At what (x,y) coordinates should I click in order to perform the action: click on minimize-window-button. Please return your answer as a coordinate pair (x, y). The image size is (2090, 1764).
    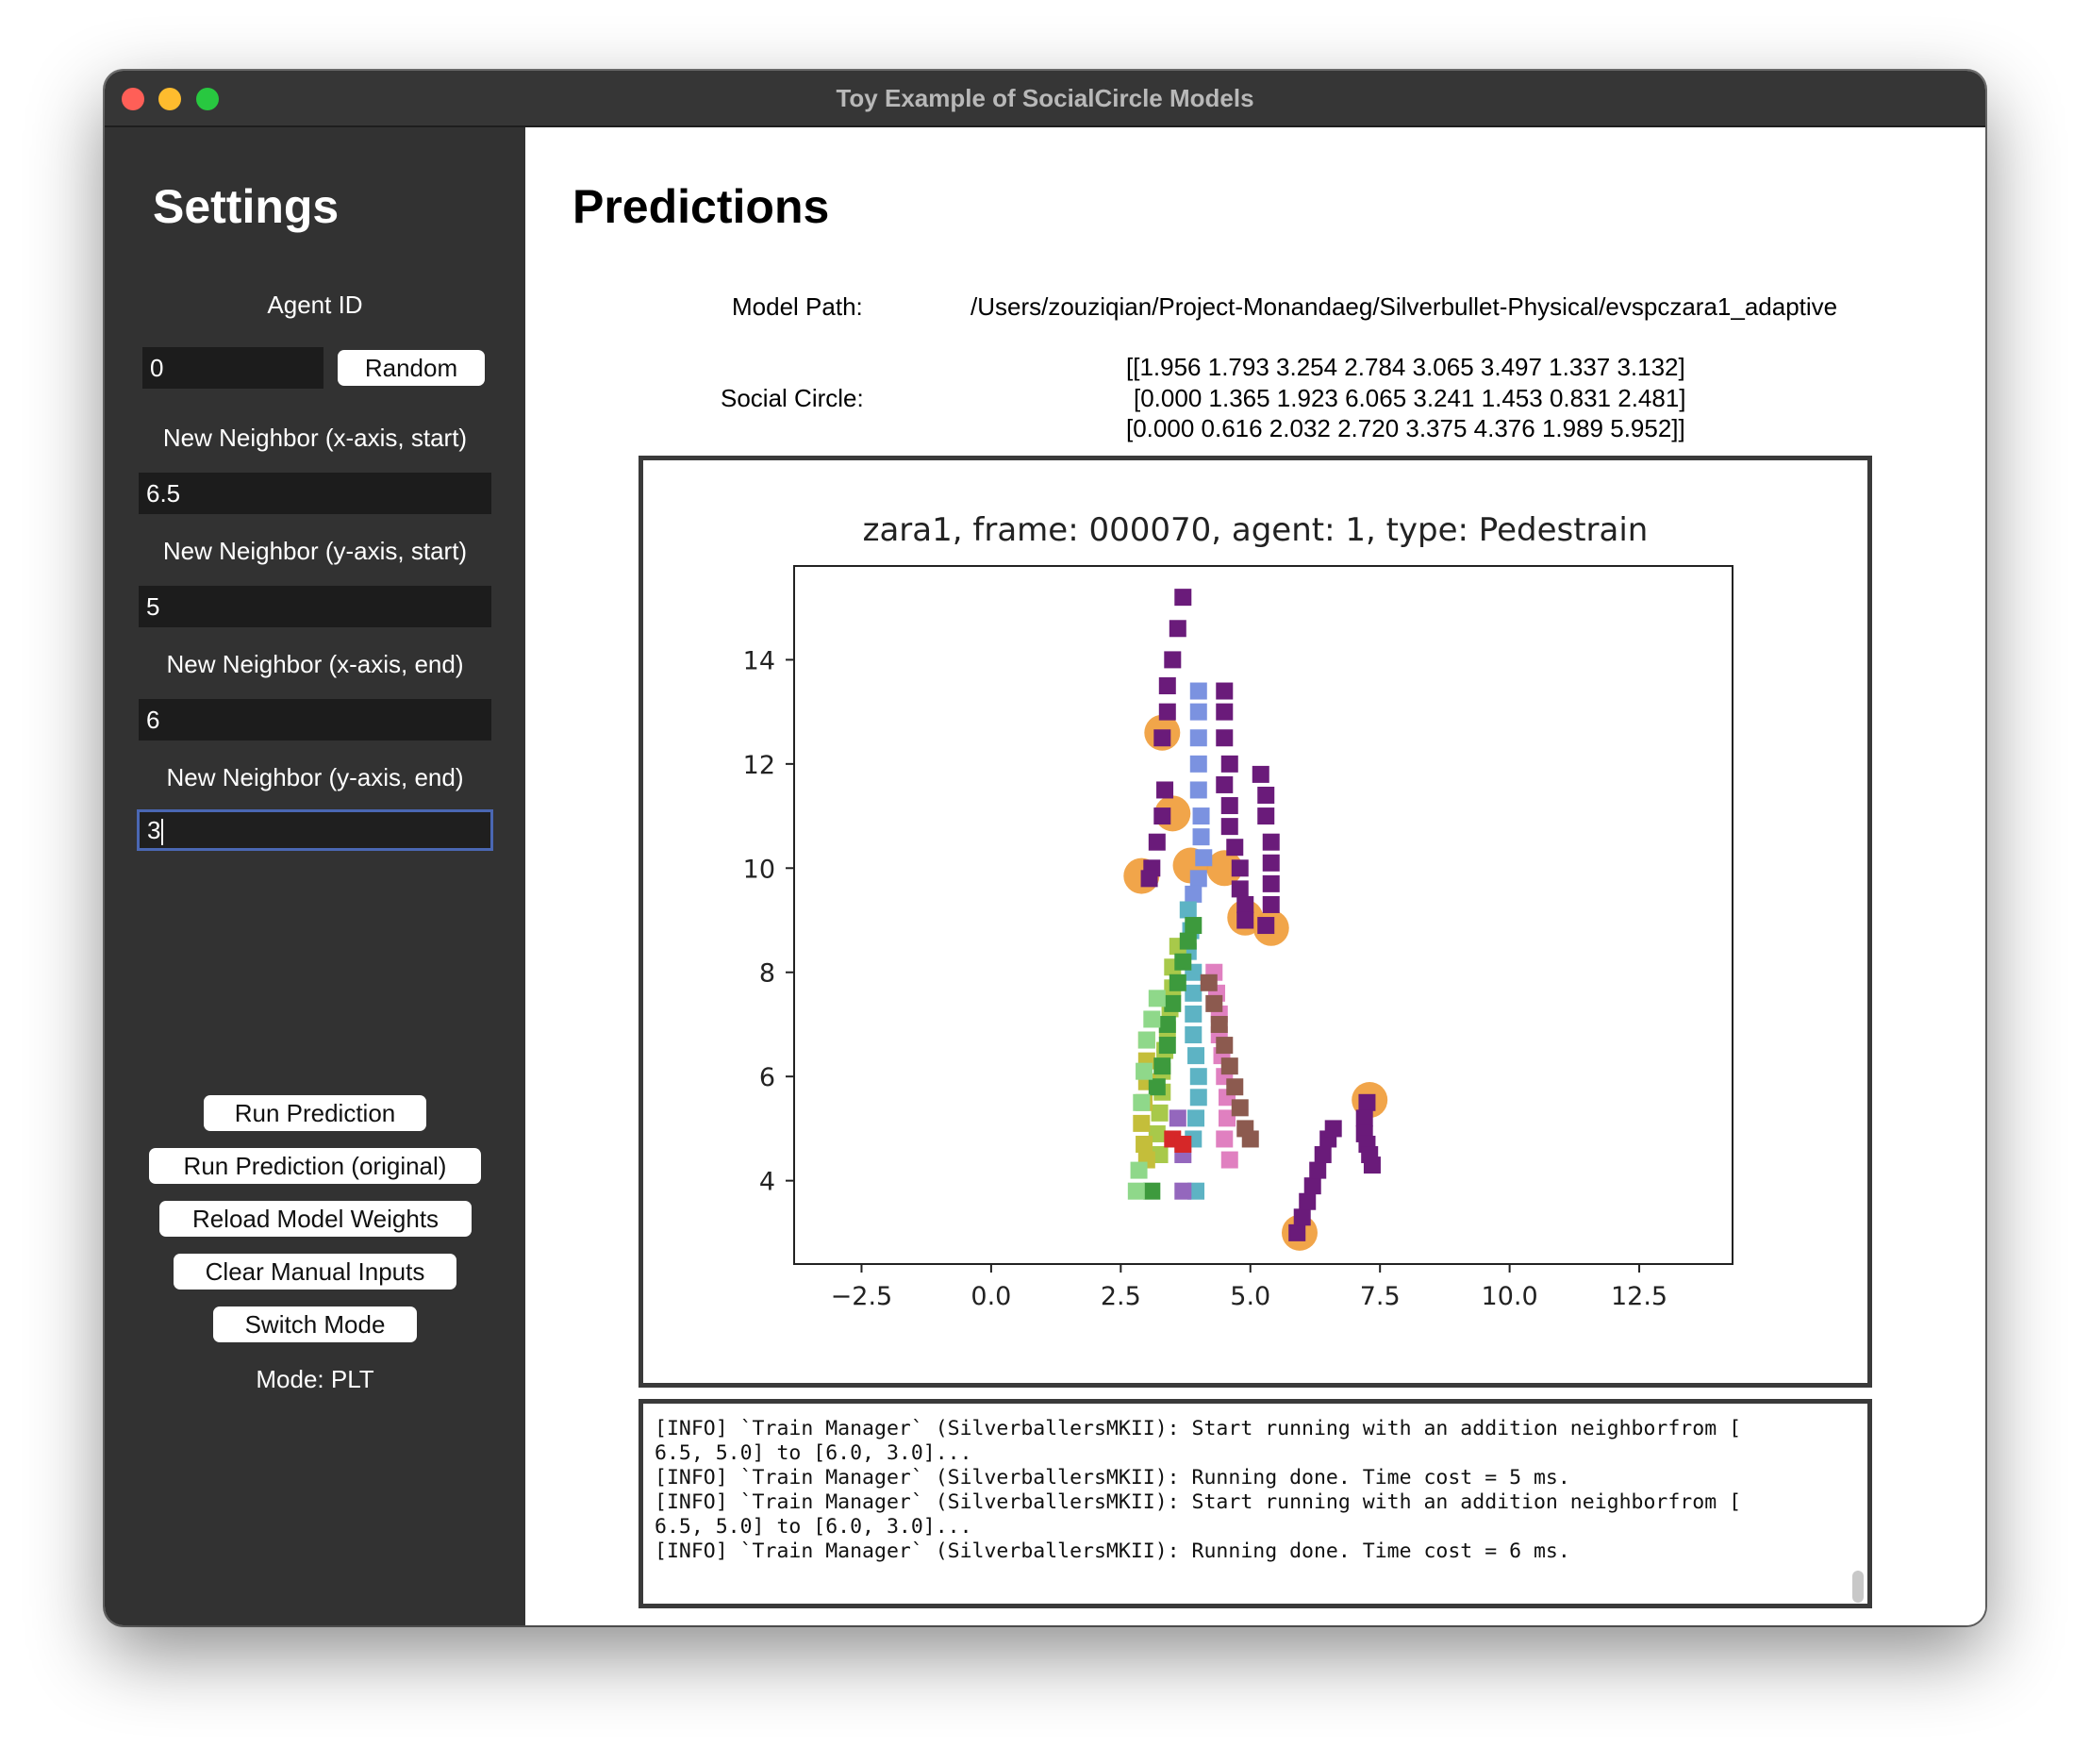
    Looking at the image, I should click on (169, 99).